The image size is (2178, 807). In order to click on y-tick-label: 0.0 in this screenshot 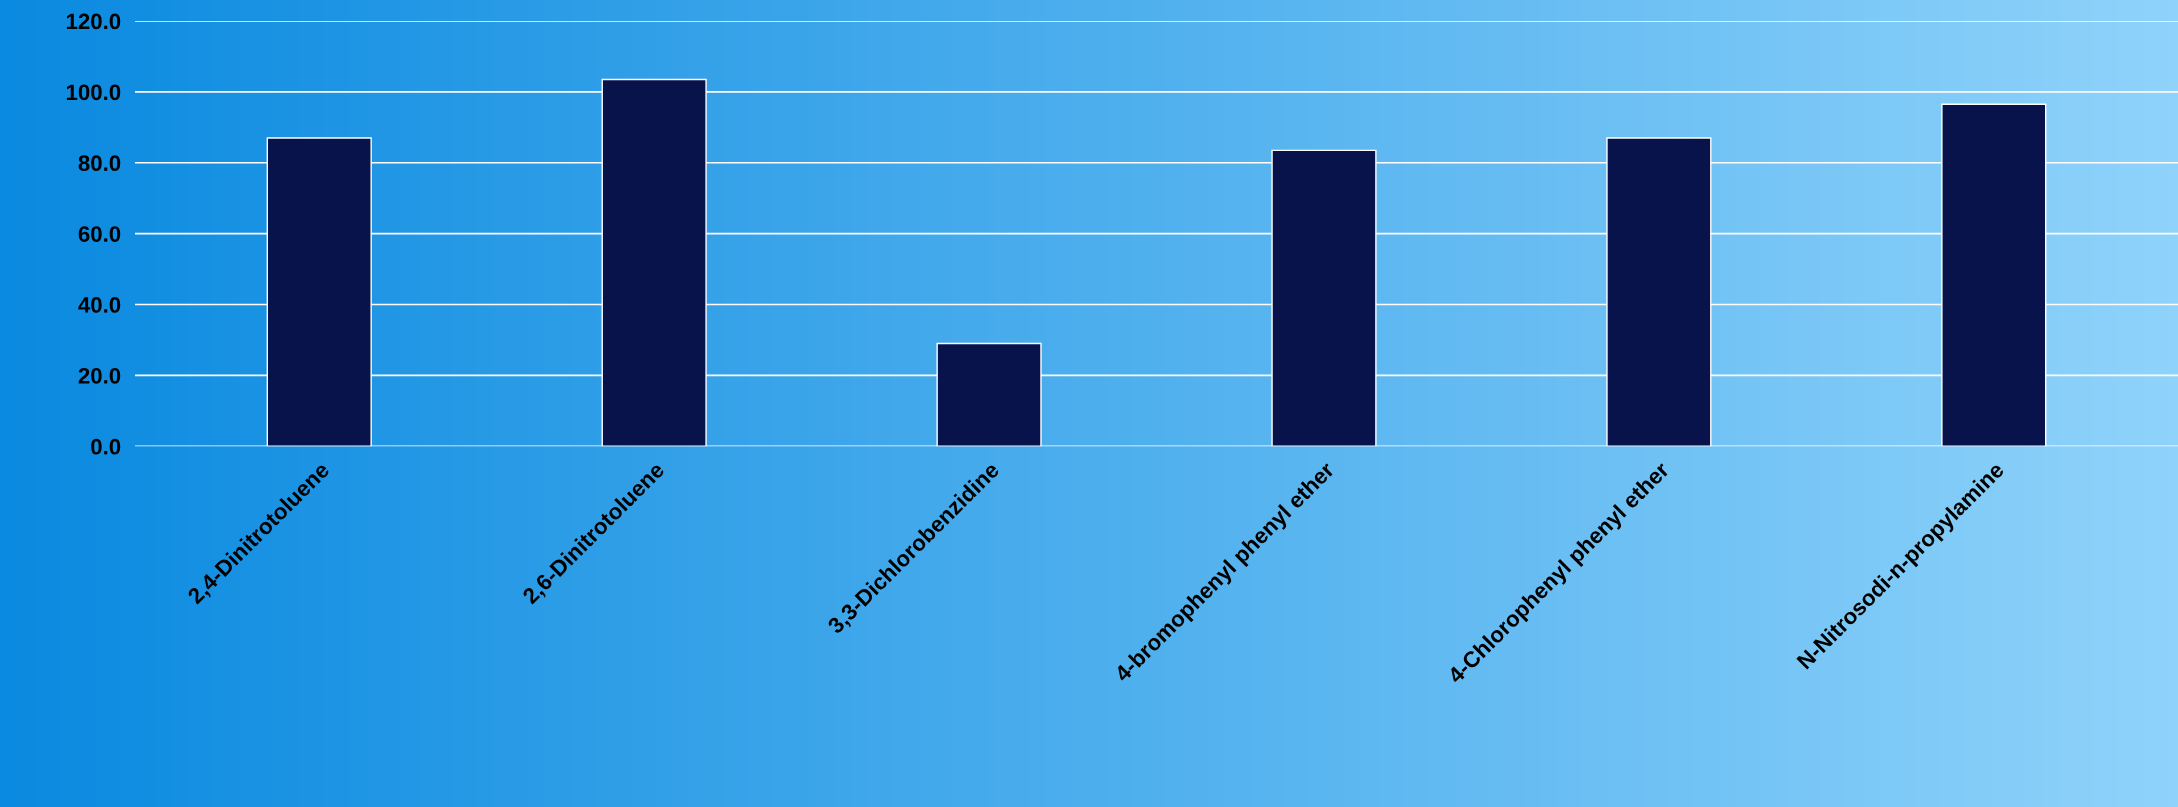, I will do `click(106, 446)`.